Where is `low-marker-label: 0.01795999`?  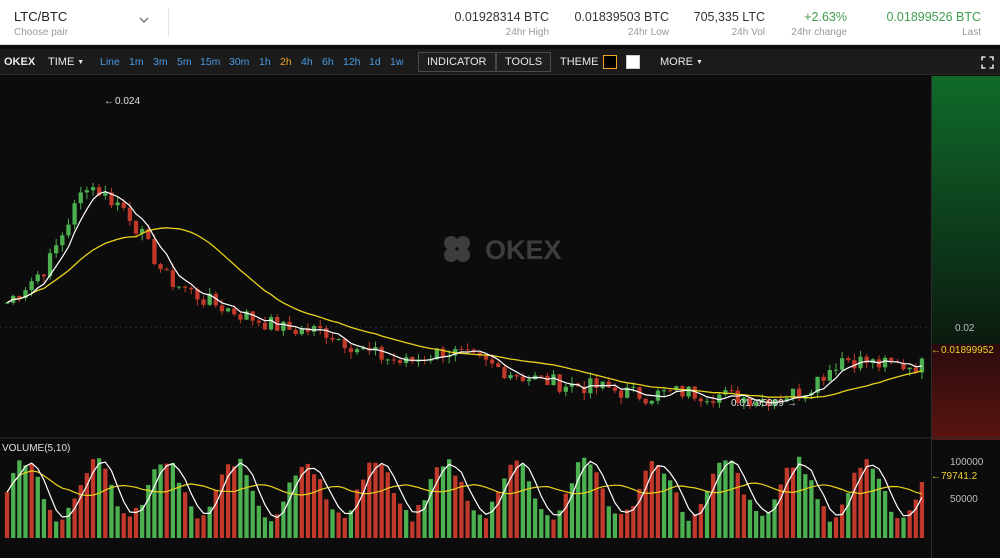 low-marker-label: 0.01795999 is located at coordinates (757, 403).